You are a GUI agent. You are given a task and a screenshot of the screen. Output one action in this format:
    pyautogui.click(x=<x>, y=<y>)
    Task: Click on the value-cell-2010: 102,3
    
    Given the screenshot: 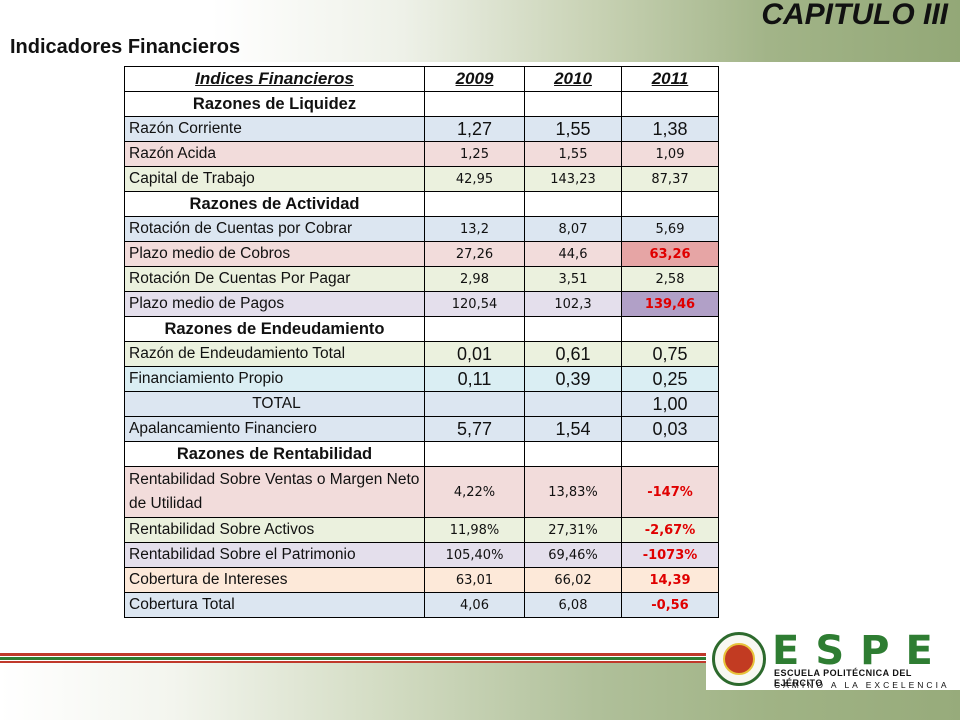 What is the action you would take?
    pyautogui.click(x=573, y=304)
    